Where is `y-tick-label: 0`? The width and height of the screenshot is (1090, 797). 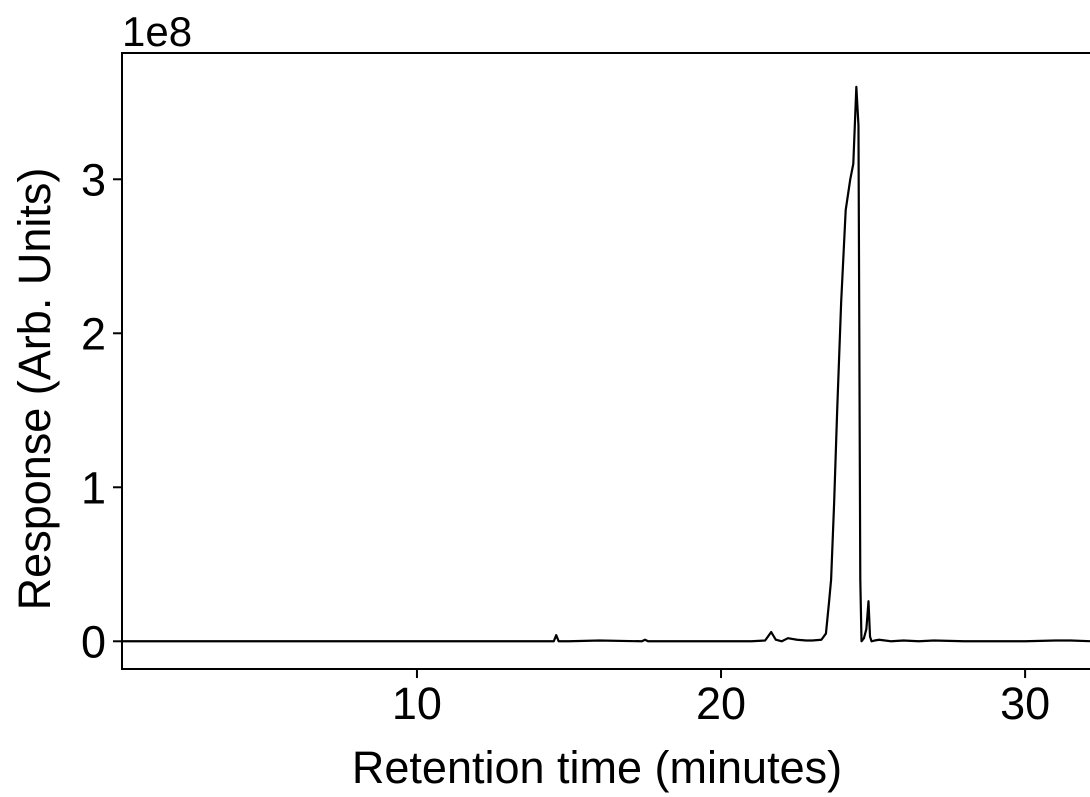 y-tick-label: 0 is located at coordinates (93, 641).